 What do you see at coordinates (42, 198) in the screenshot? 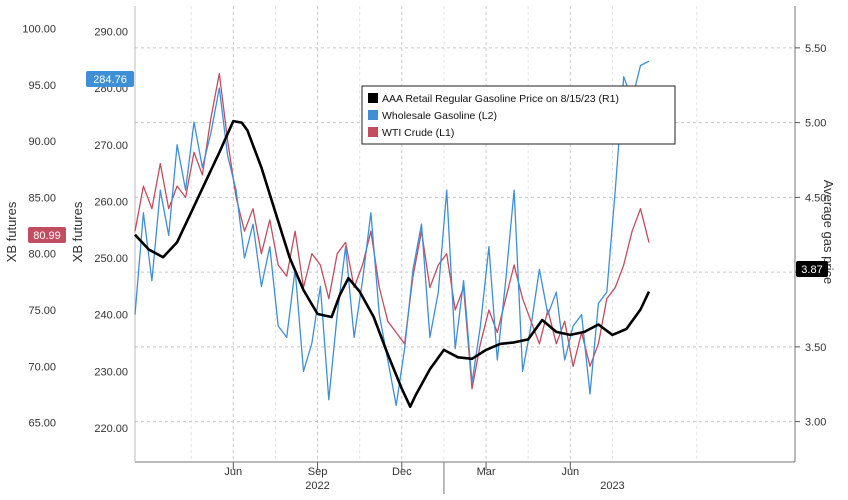
I see `wti-tick-label: 85.00` at bounding box center [42, 198].